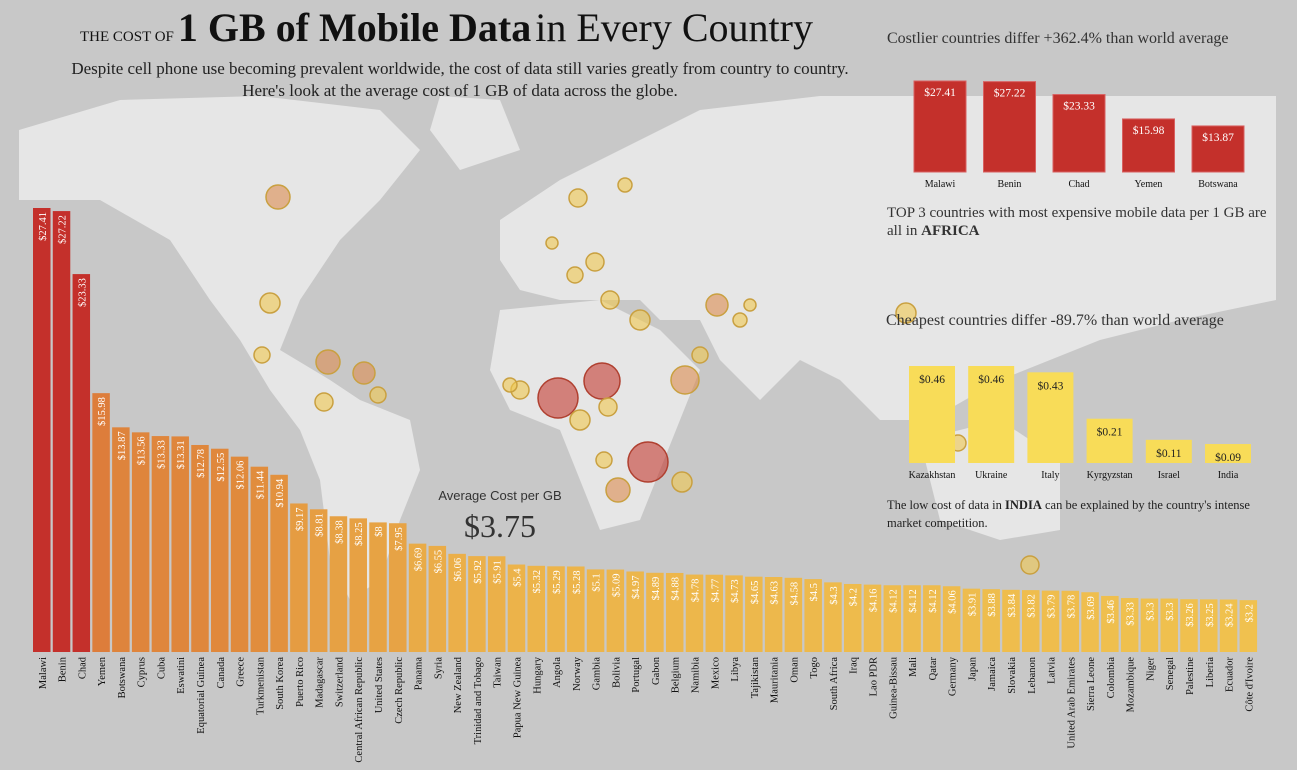 Image resolution: width=1297 pixels, height=770 pixels. Describe the element at coordinates (101, 522) in the screenshot. I see `bar-yemen` at that location.